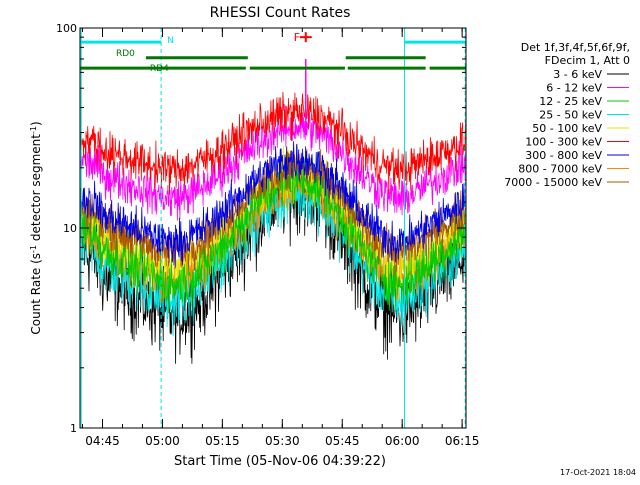  What do you see at coordinates (462, 441) in the screenshot?
I see `x-tick-label: 06:15` at bounding box center [462, 441].